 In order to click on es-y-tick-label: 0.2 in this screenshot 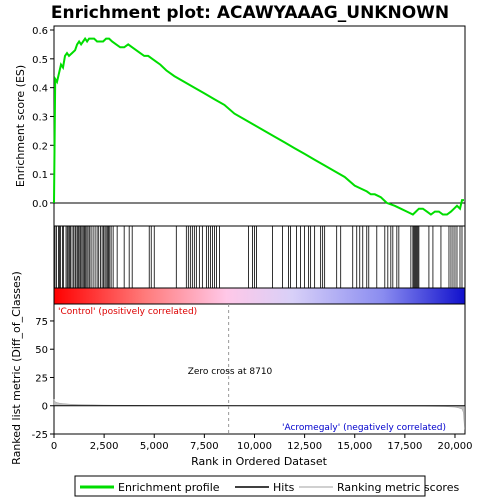, I will do `click(40, 146)`.